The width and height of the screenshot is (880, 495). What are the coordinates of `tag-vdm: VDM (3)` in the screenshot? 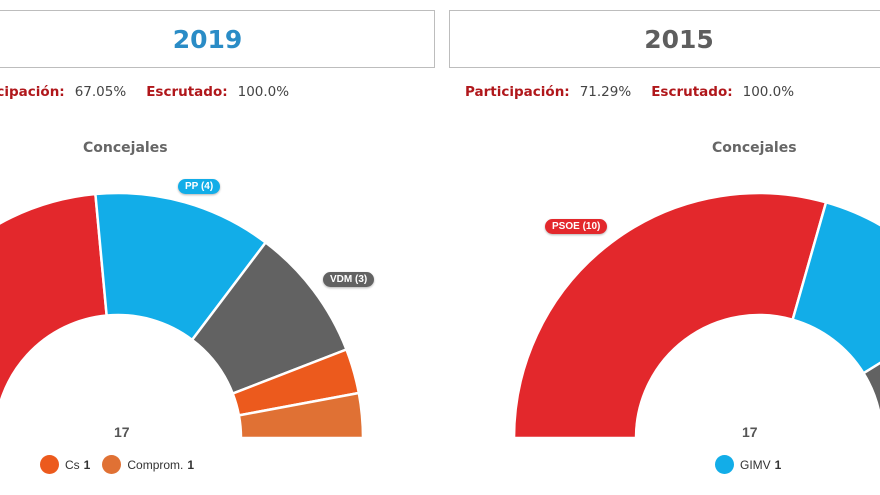 It's located at (349, 279).